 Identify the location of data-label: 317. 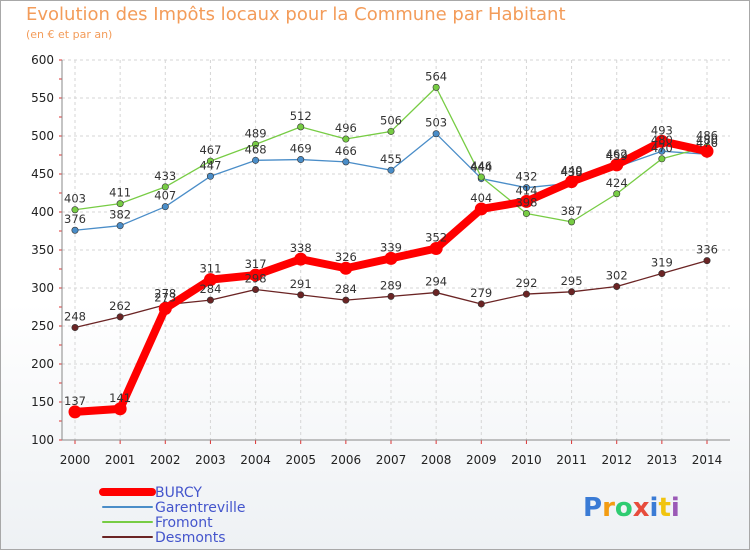
(256, 264).